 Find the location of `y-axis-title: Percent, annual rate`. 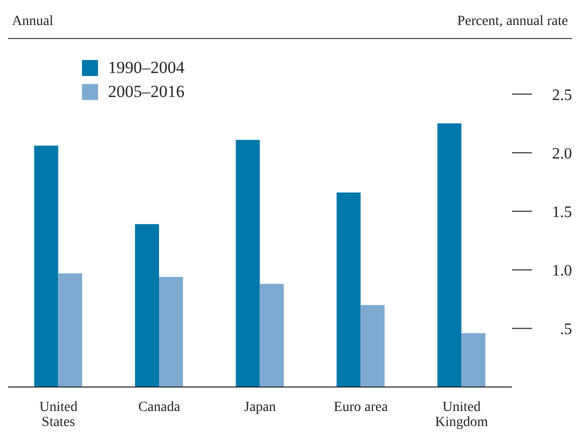

y-axis-title: Percent, annual rate is located at coordinates (512, 22).